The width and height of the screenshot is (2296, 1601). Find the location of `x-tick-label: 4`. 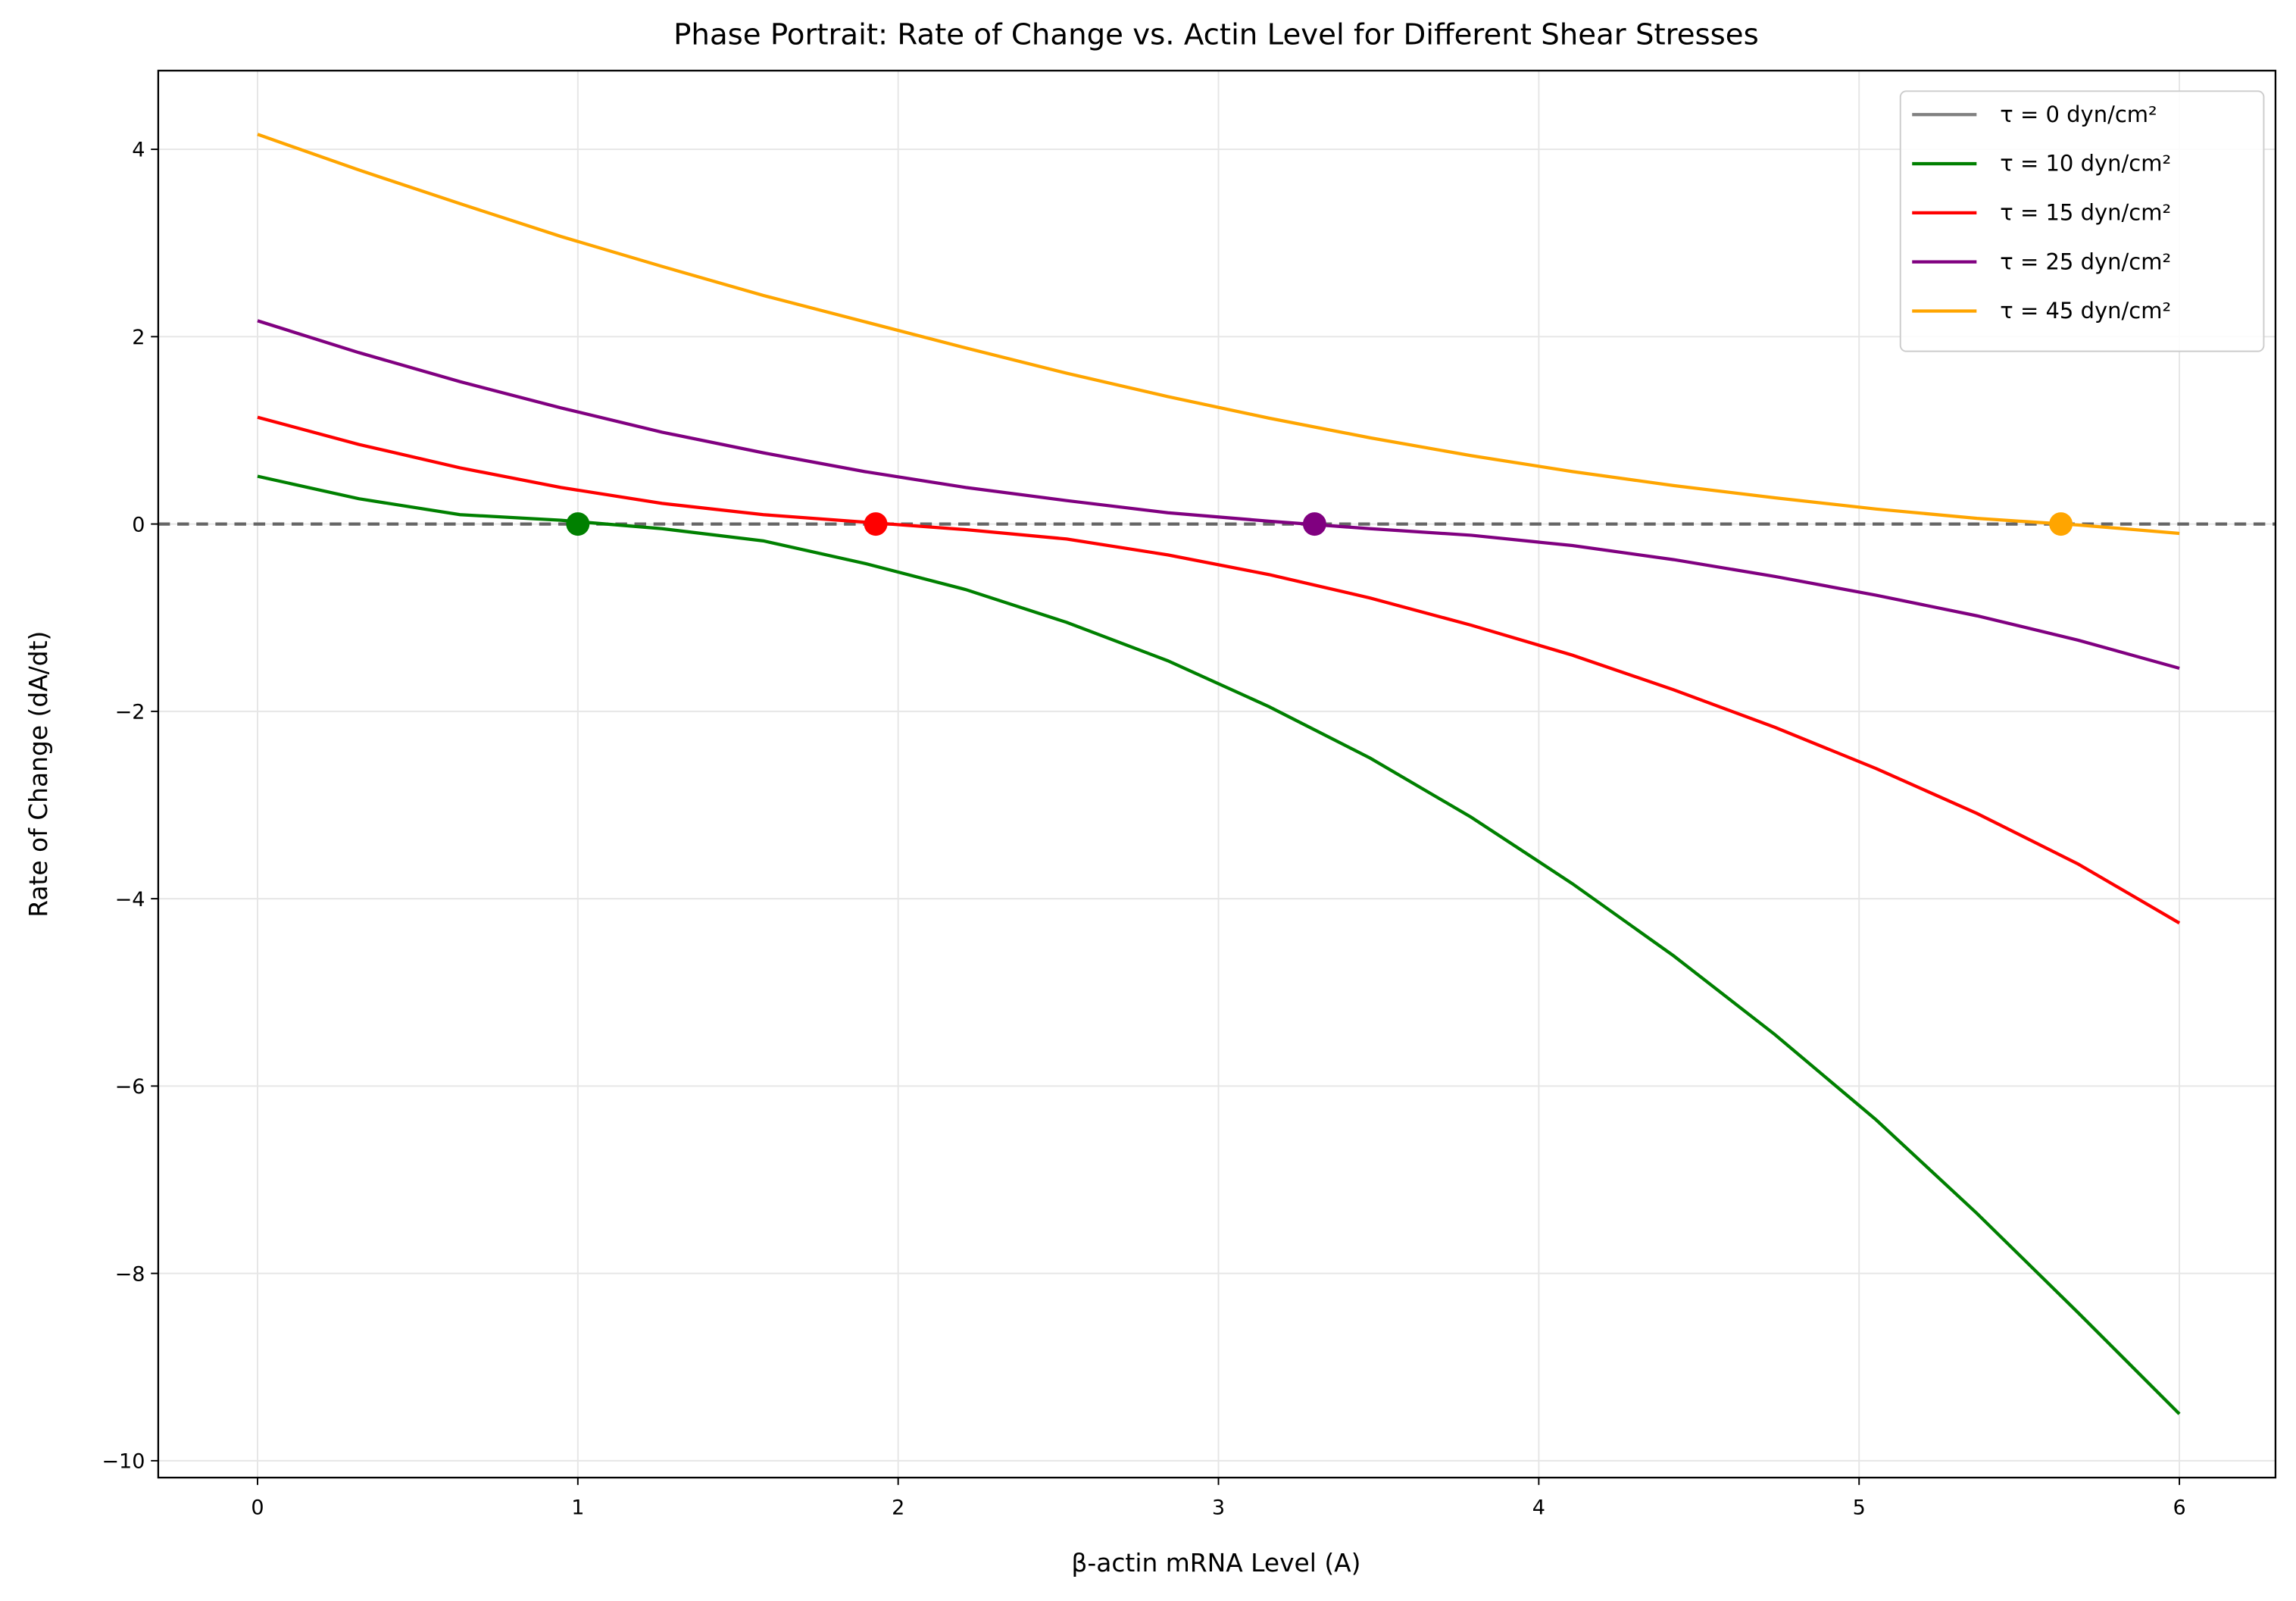

x-tick-label: 4 is located at coordinates (1538, 1507).